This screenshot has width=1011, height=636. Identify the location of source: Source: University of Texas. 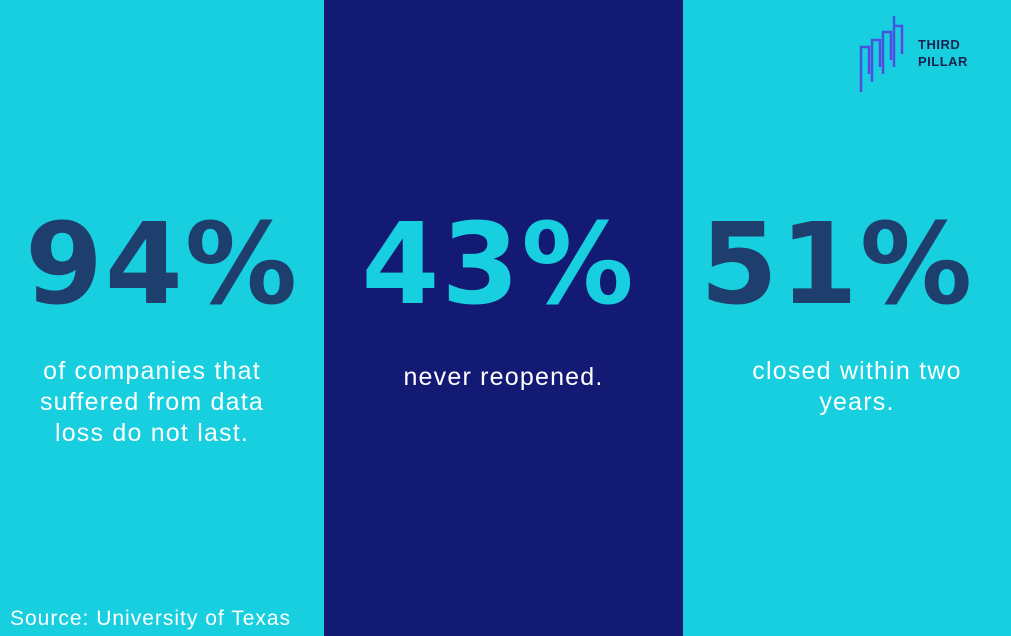
(151, 618).